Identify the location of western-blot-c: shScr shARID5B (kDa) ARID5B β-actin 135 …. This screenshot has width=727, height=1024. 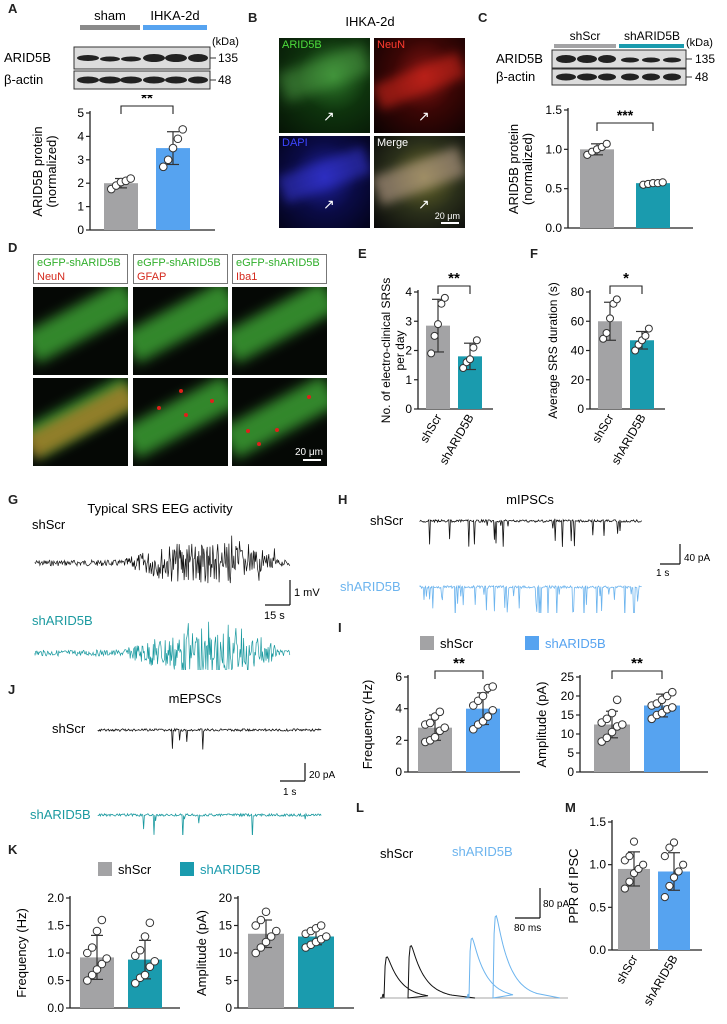
(605, 57).